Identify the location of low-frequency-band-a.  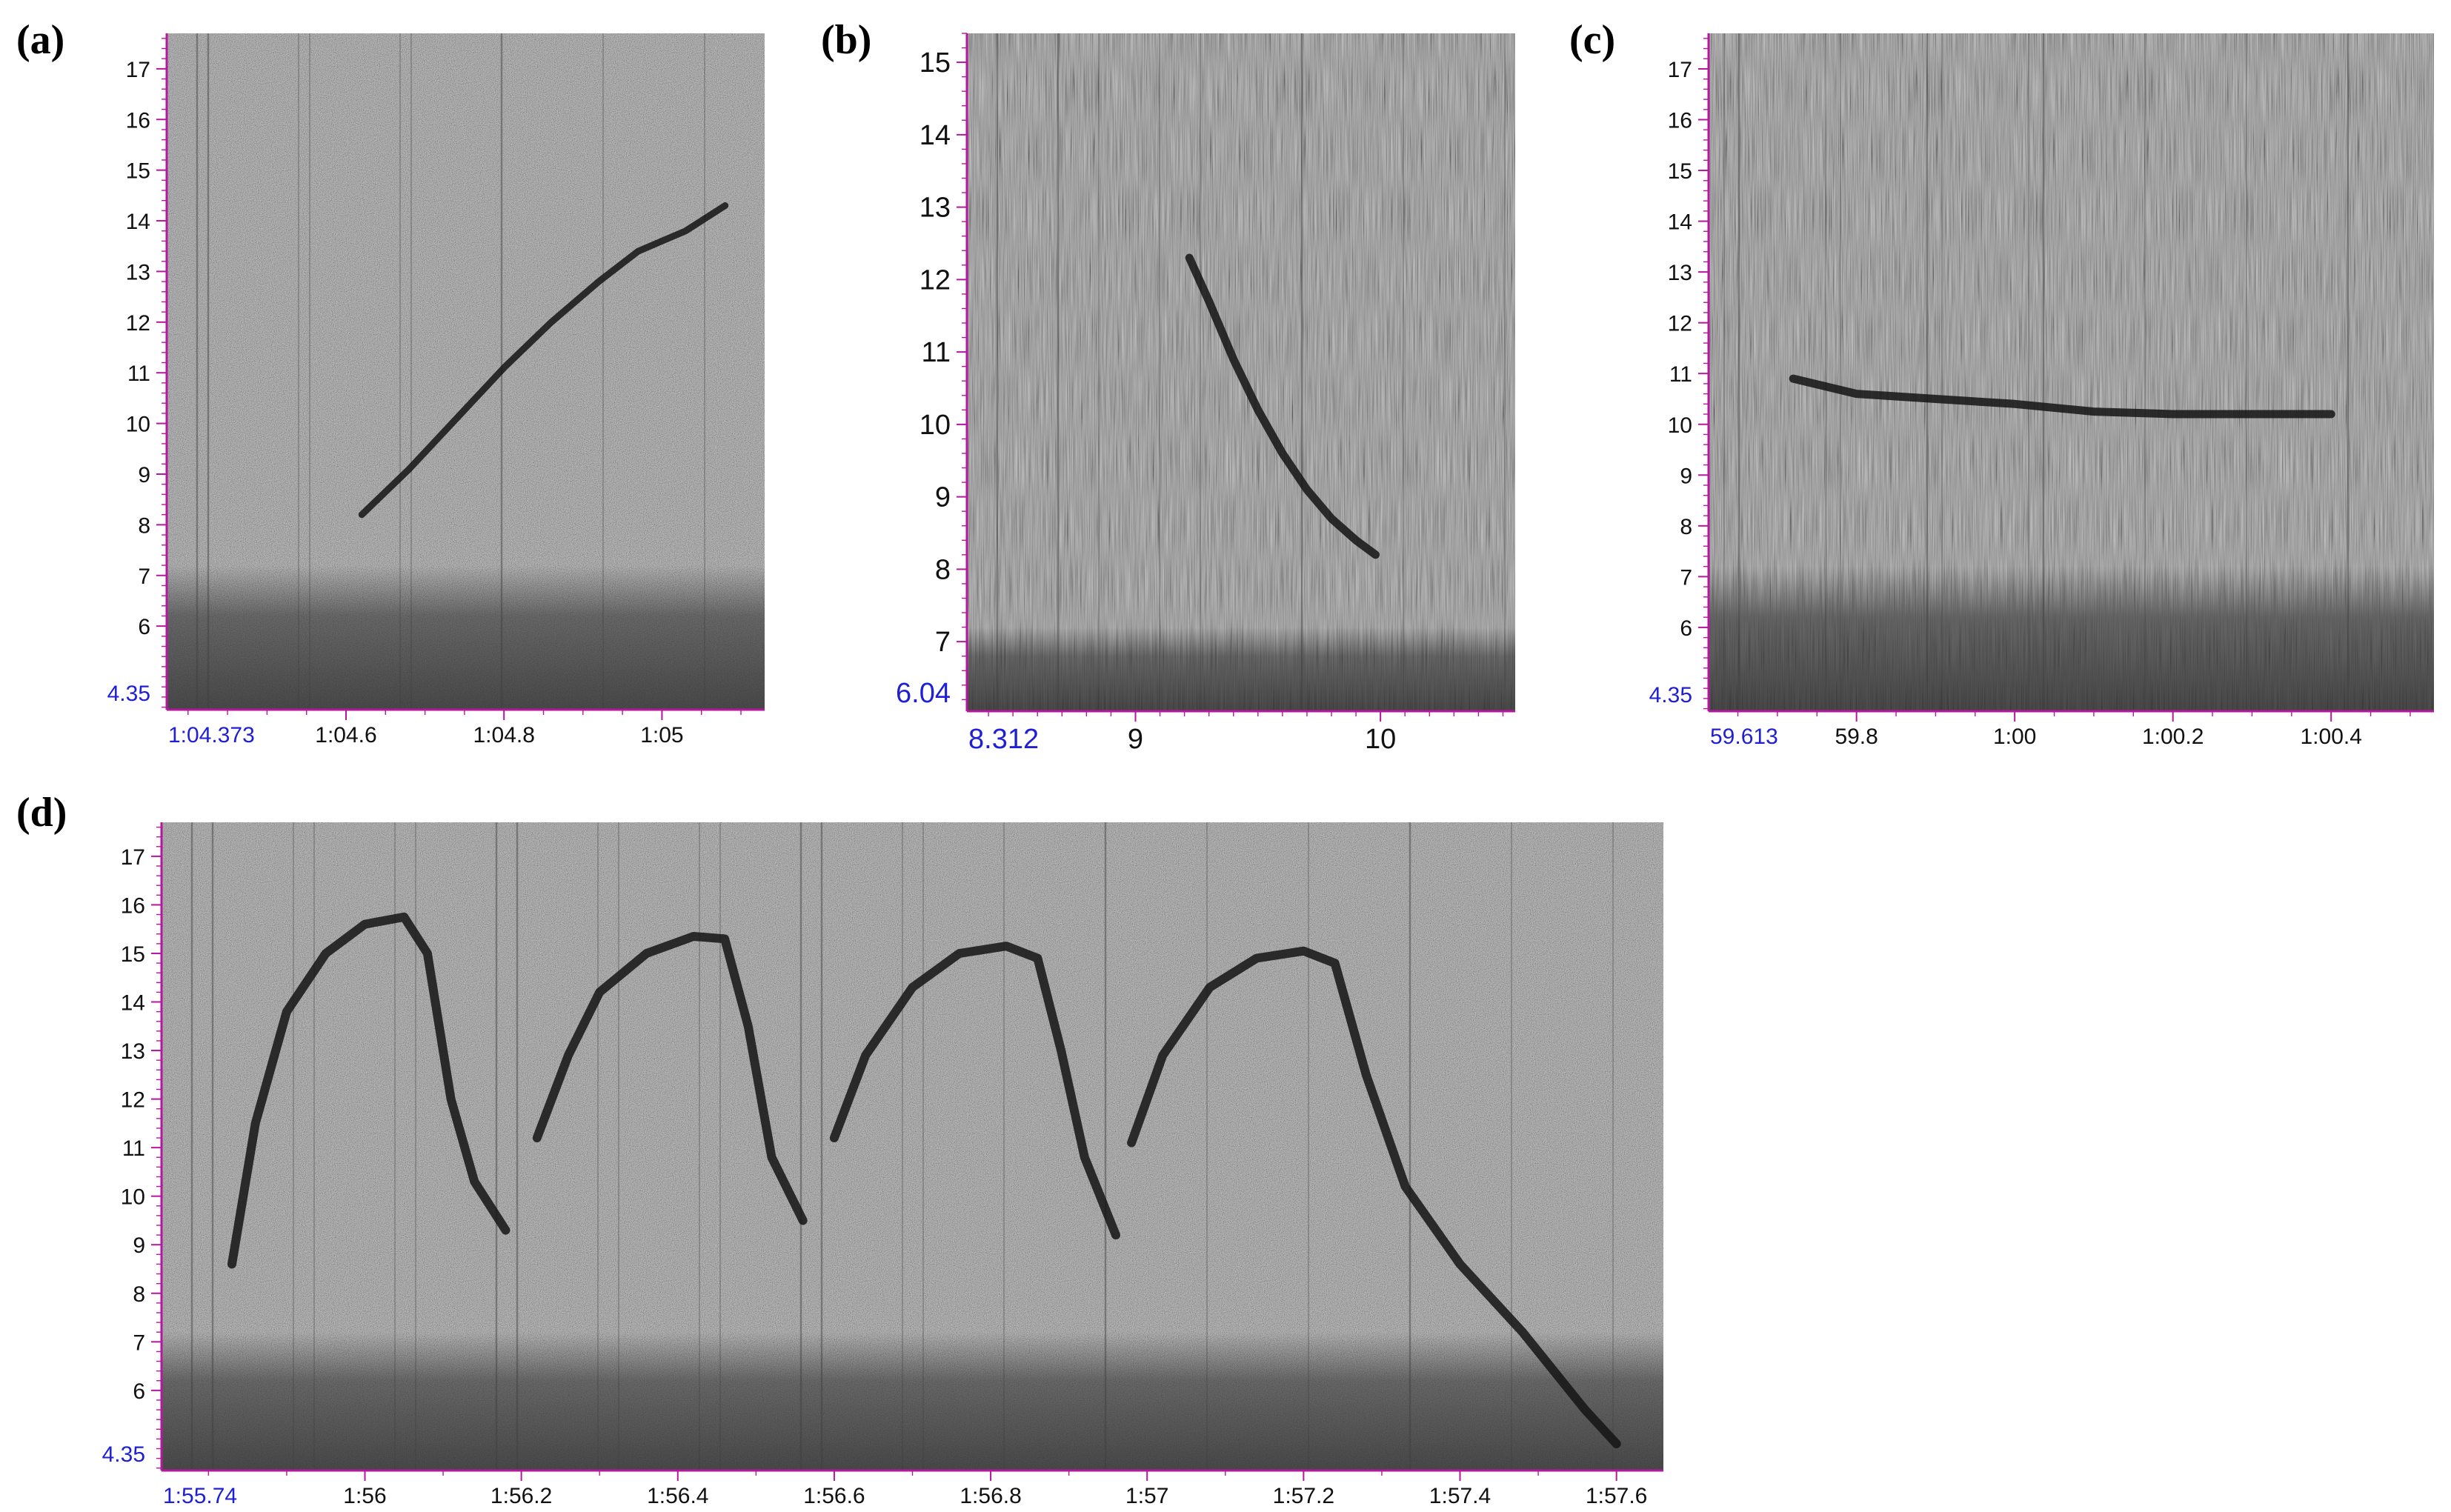
(466, 637).